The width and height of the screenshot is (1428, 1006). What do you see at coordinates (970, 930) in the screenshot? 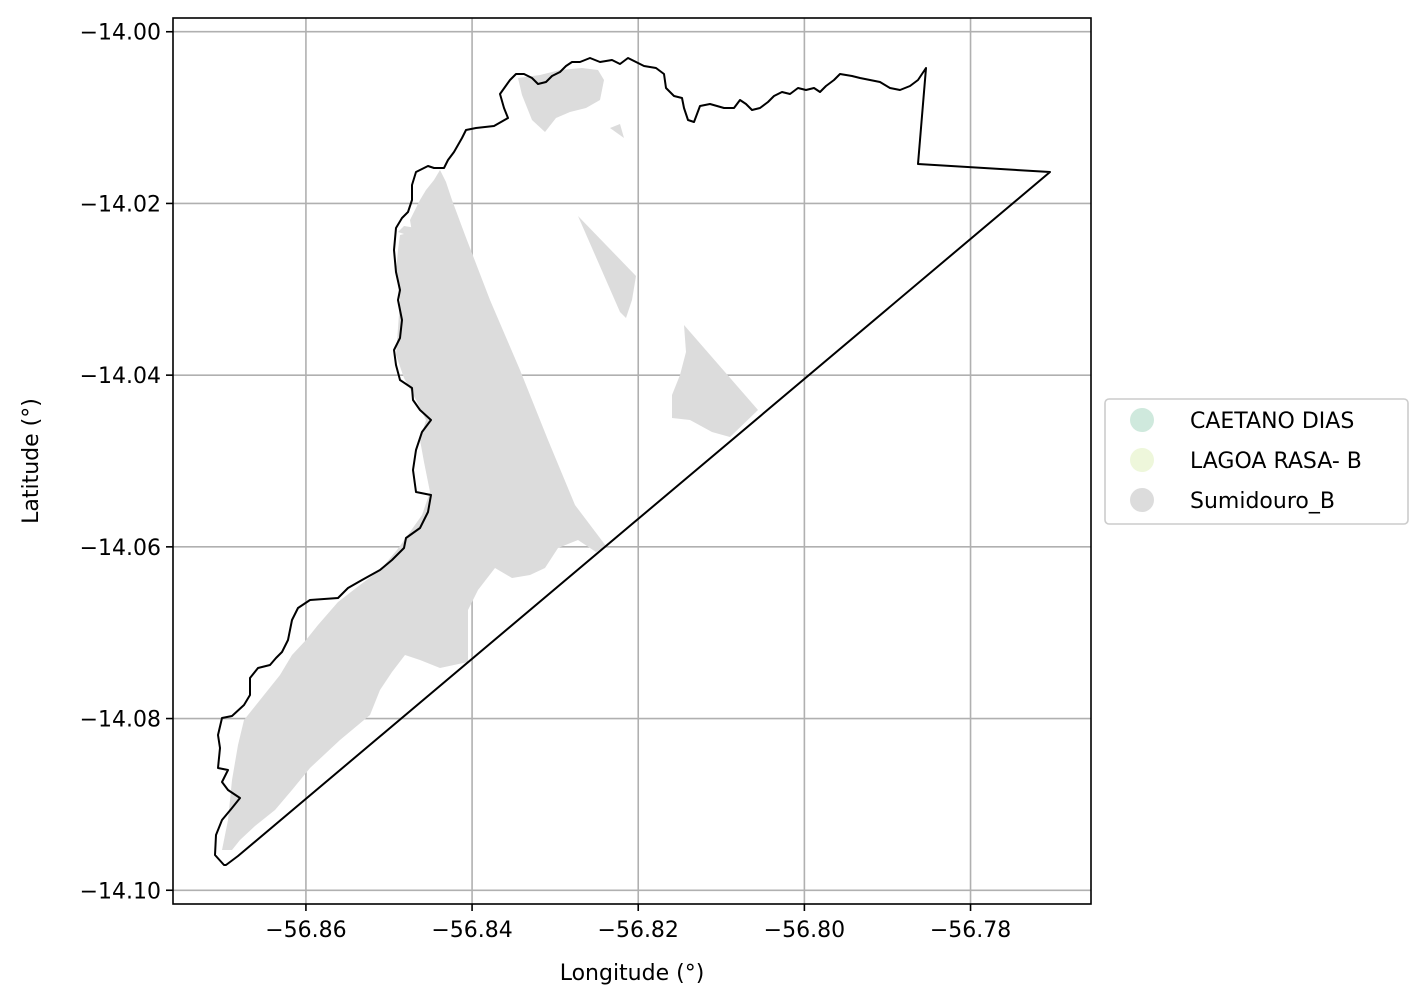
I see `x-tick-label: −56.78` at bounding box center [970, 930].